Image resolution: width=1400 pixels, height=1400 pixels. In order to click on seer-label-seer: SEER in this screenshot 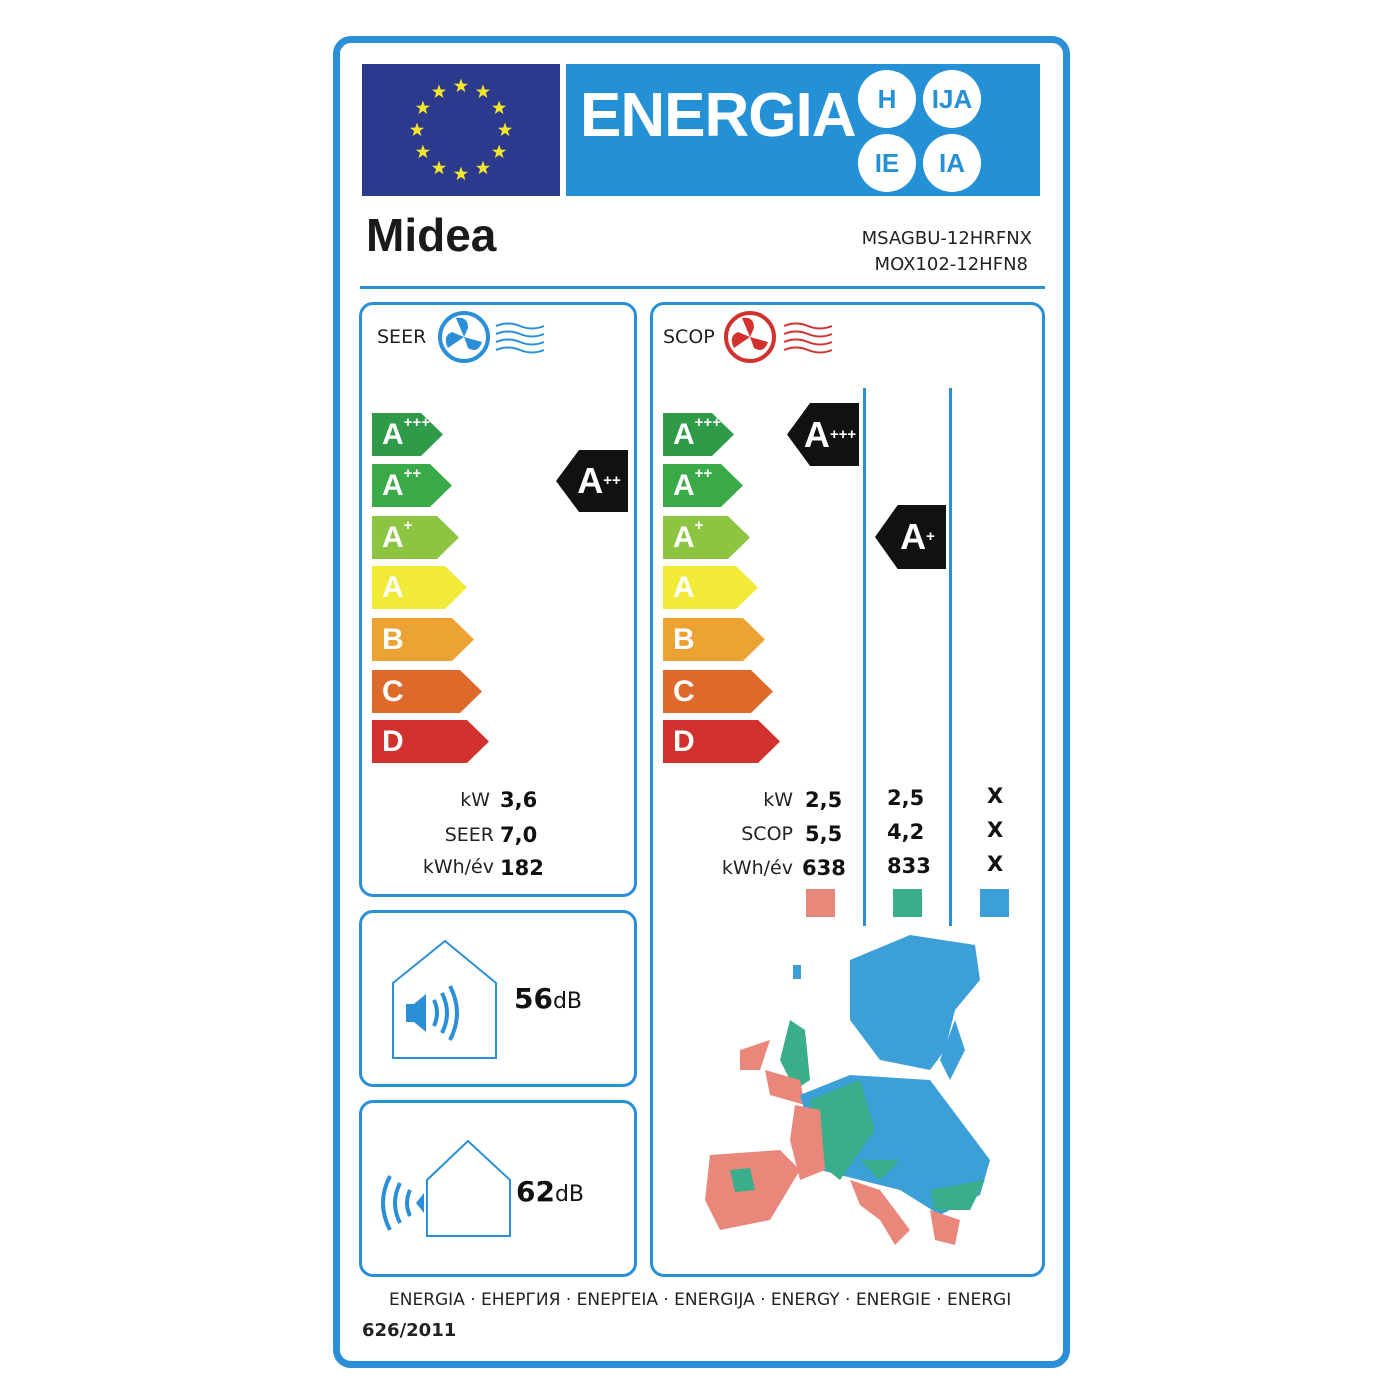, I will do `click(469, 835)`.